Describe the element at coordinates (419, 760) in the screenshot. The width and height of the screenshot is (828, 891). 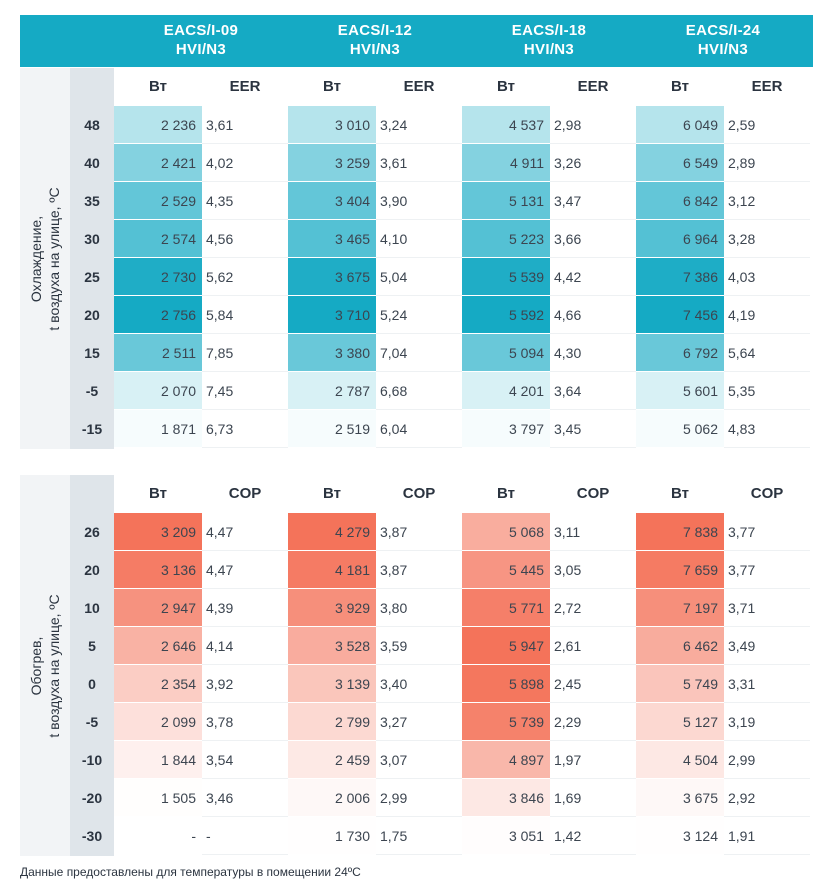
I see `cop-cell: 3,07` at that location.